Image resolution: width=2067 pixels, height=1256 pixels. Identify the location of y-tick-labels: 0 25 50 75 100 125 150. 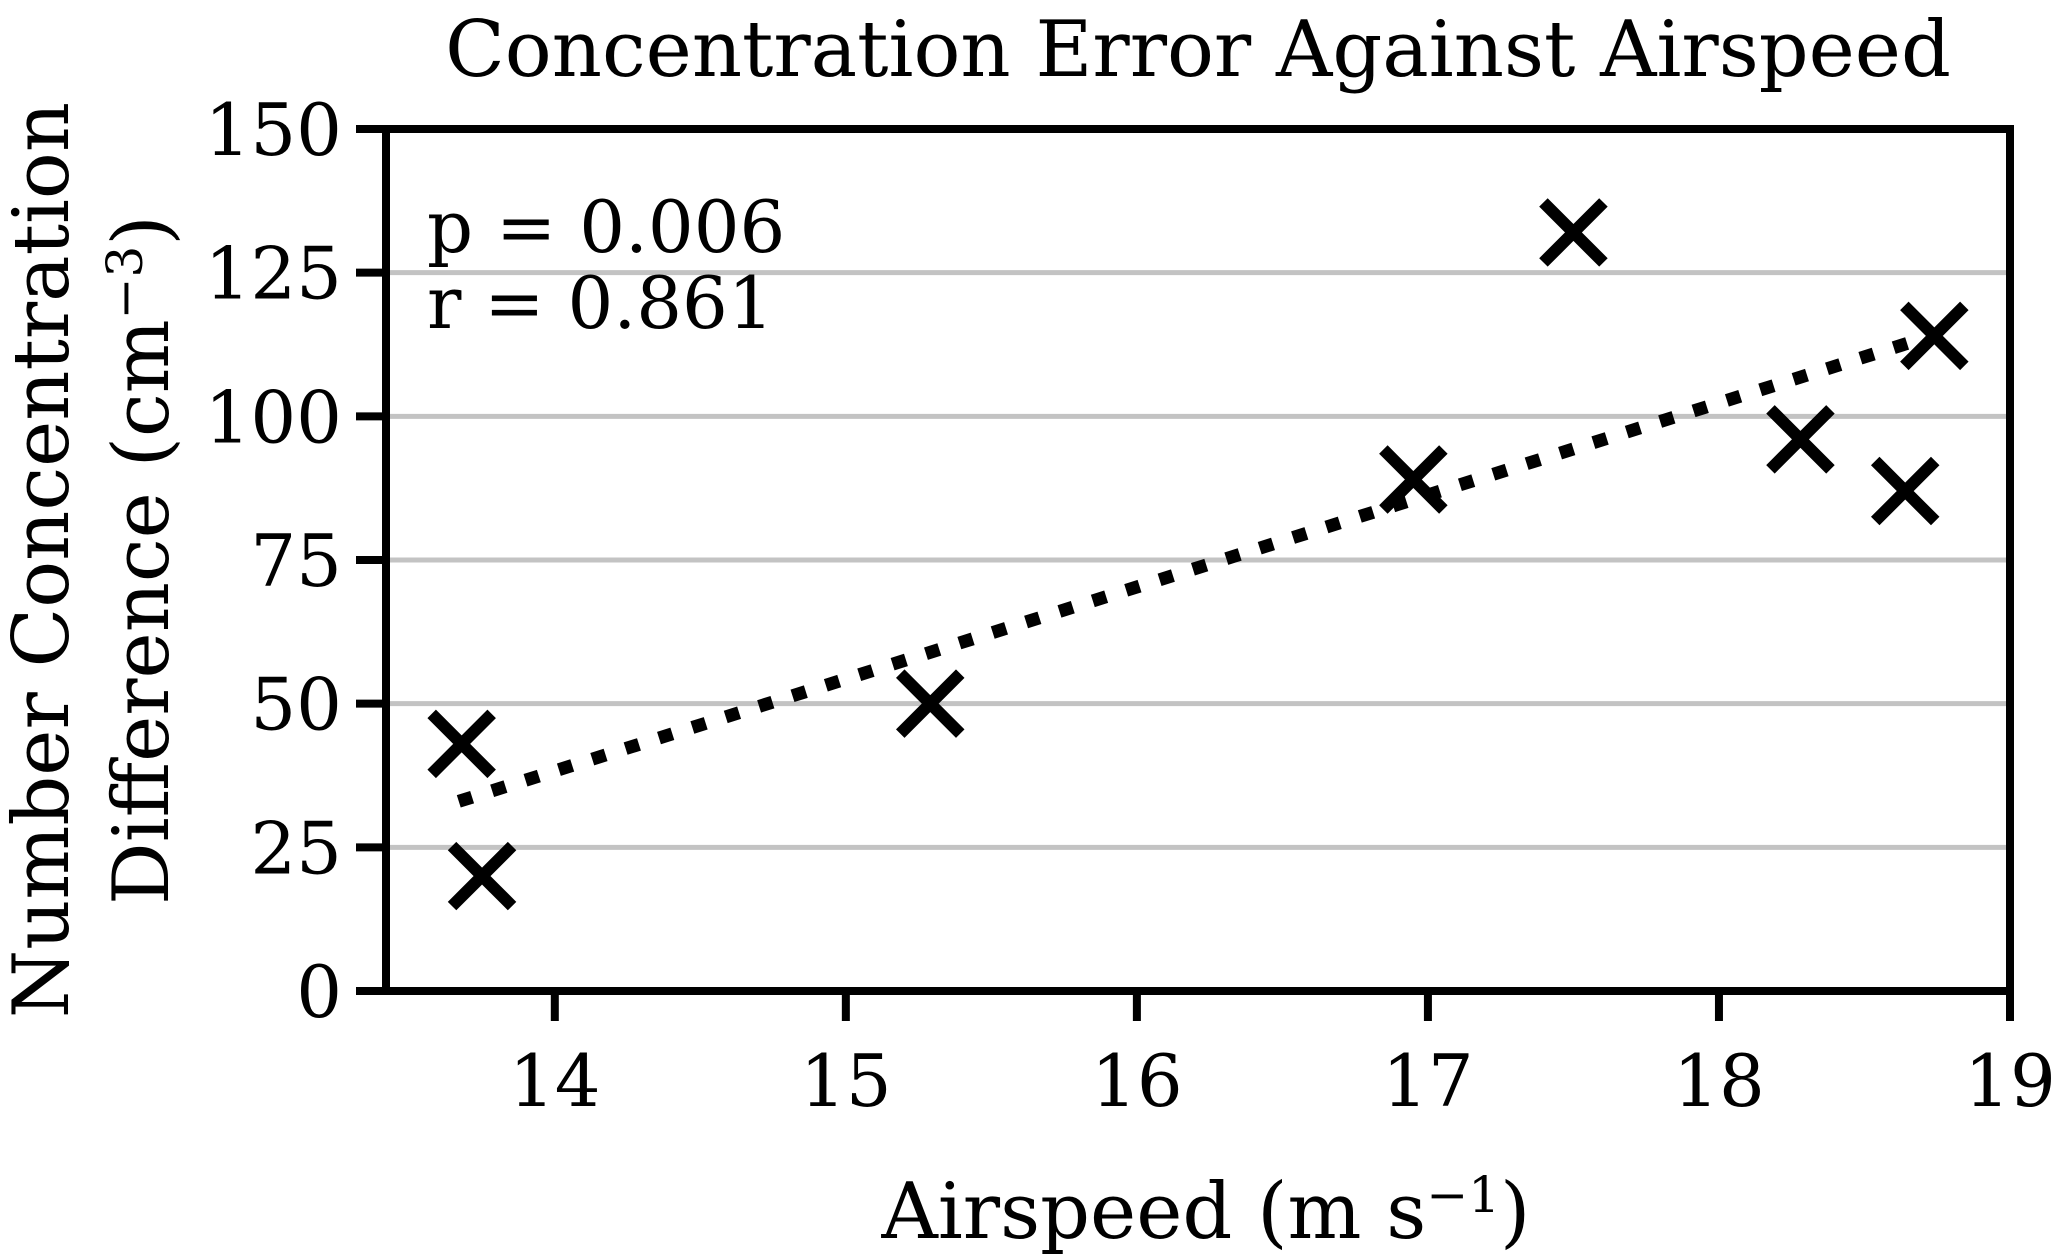
(273, 561).